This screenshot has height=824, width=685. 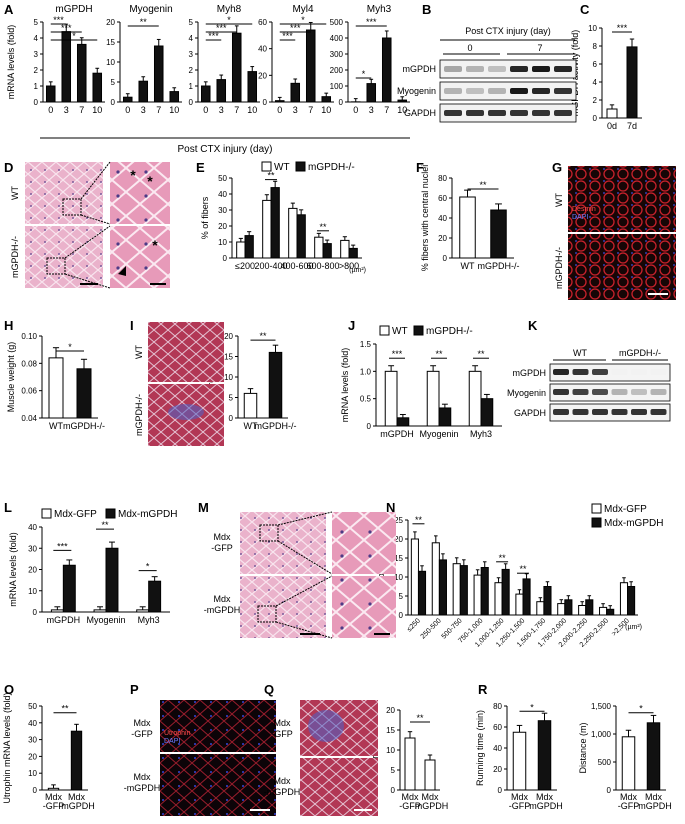 What do you see at coordinates (245, 266) in the screenshot?
I see `x-tick-label: ≤200` at bounding box center [245, 266].